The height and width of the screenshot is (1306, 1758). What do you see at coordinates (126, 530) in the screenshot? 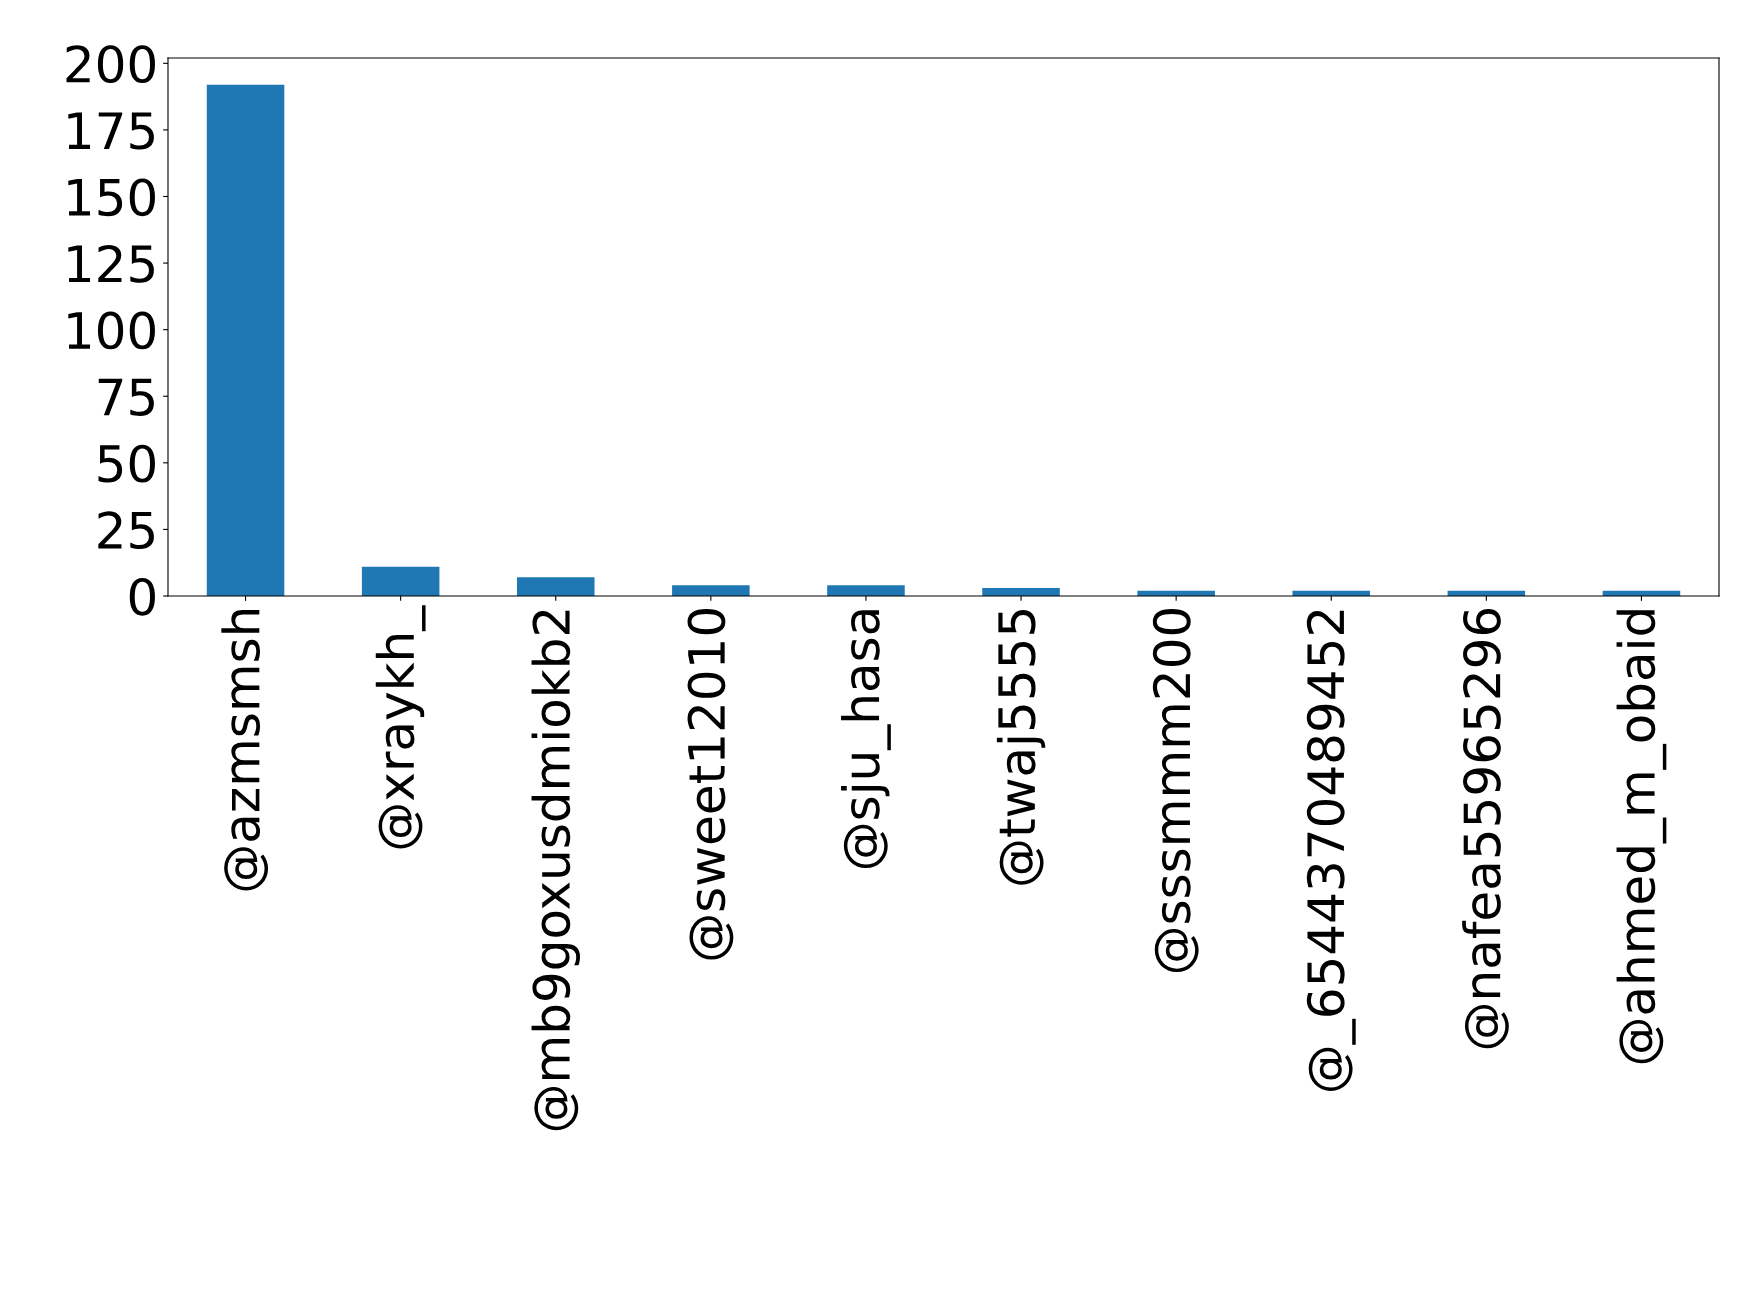
I see `y-tick-label: 25` at bounding box center [126, 530].